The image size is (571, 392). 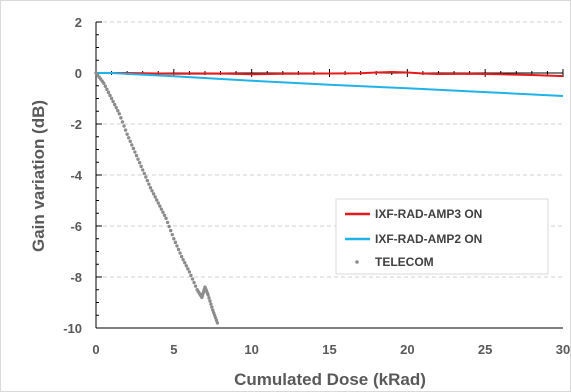 I want to click on y-tick-label: -2, so click(x=76, y=124).